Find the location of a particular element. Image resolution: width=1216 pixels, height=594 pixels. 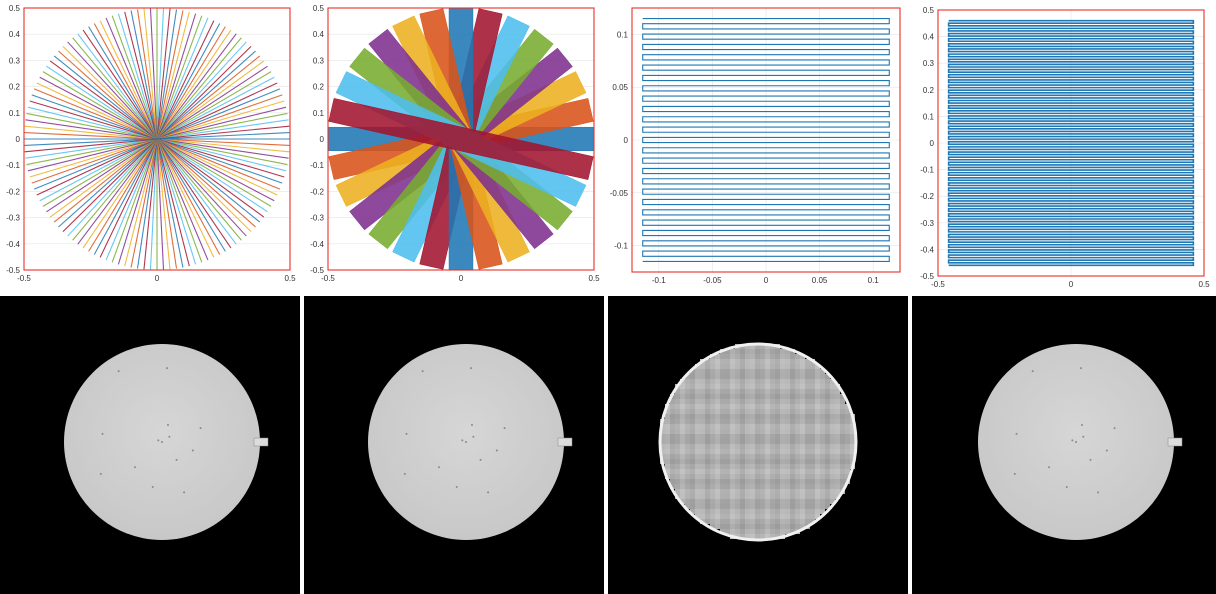

cartesian-low-res-panel: -0.1 -0.05 0 0.05 0.1 0.1 0.05 0 -0.05 -0.1 is located at coordinates (758, 146).